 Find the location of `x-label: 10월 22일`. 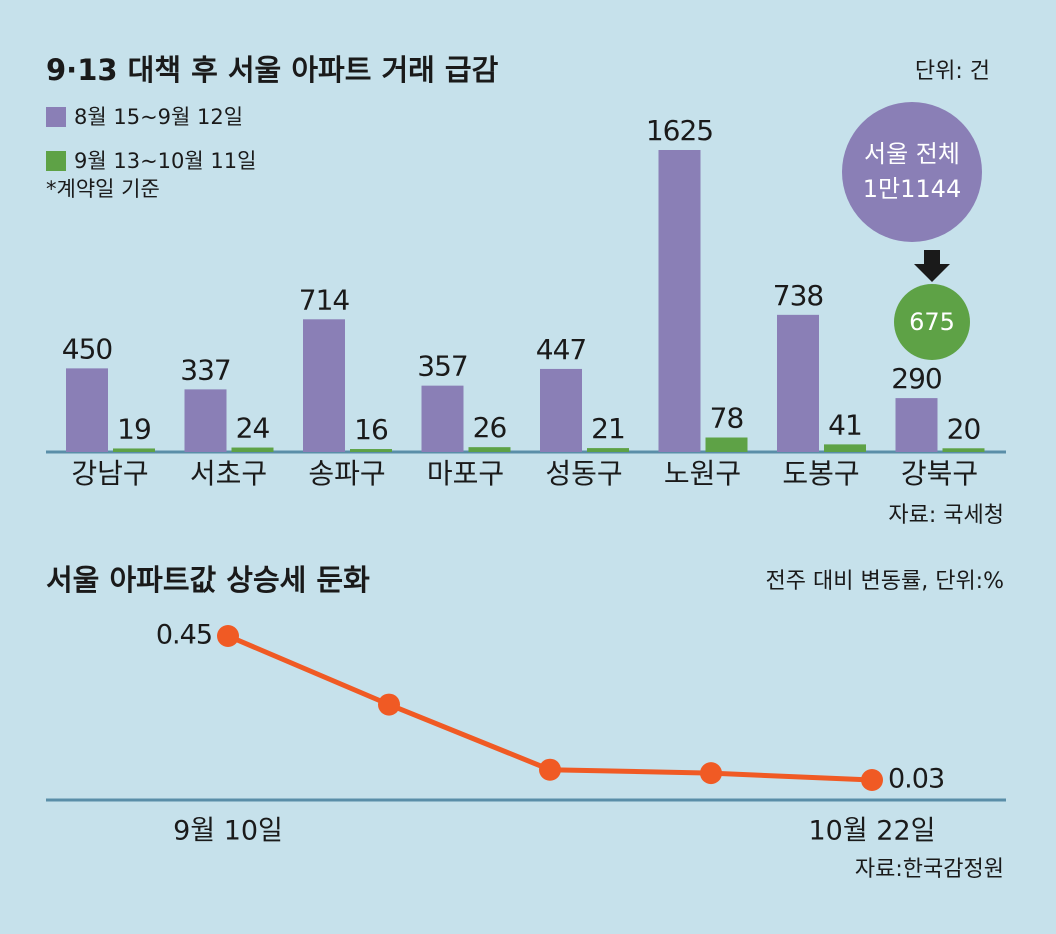

x-label: 10월 22일 is located at coordinates (872, 831).